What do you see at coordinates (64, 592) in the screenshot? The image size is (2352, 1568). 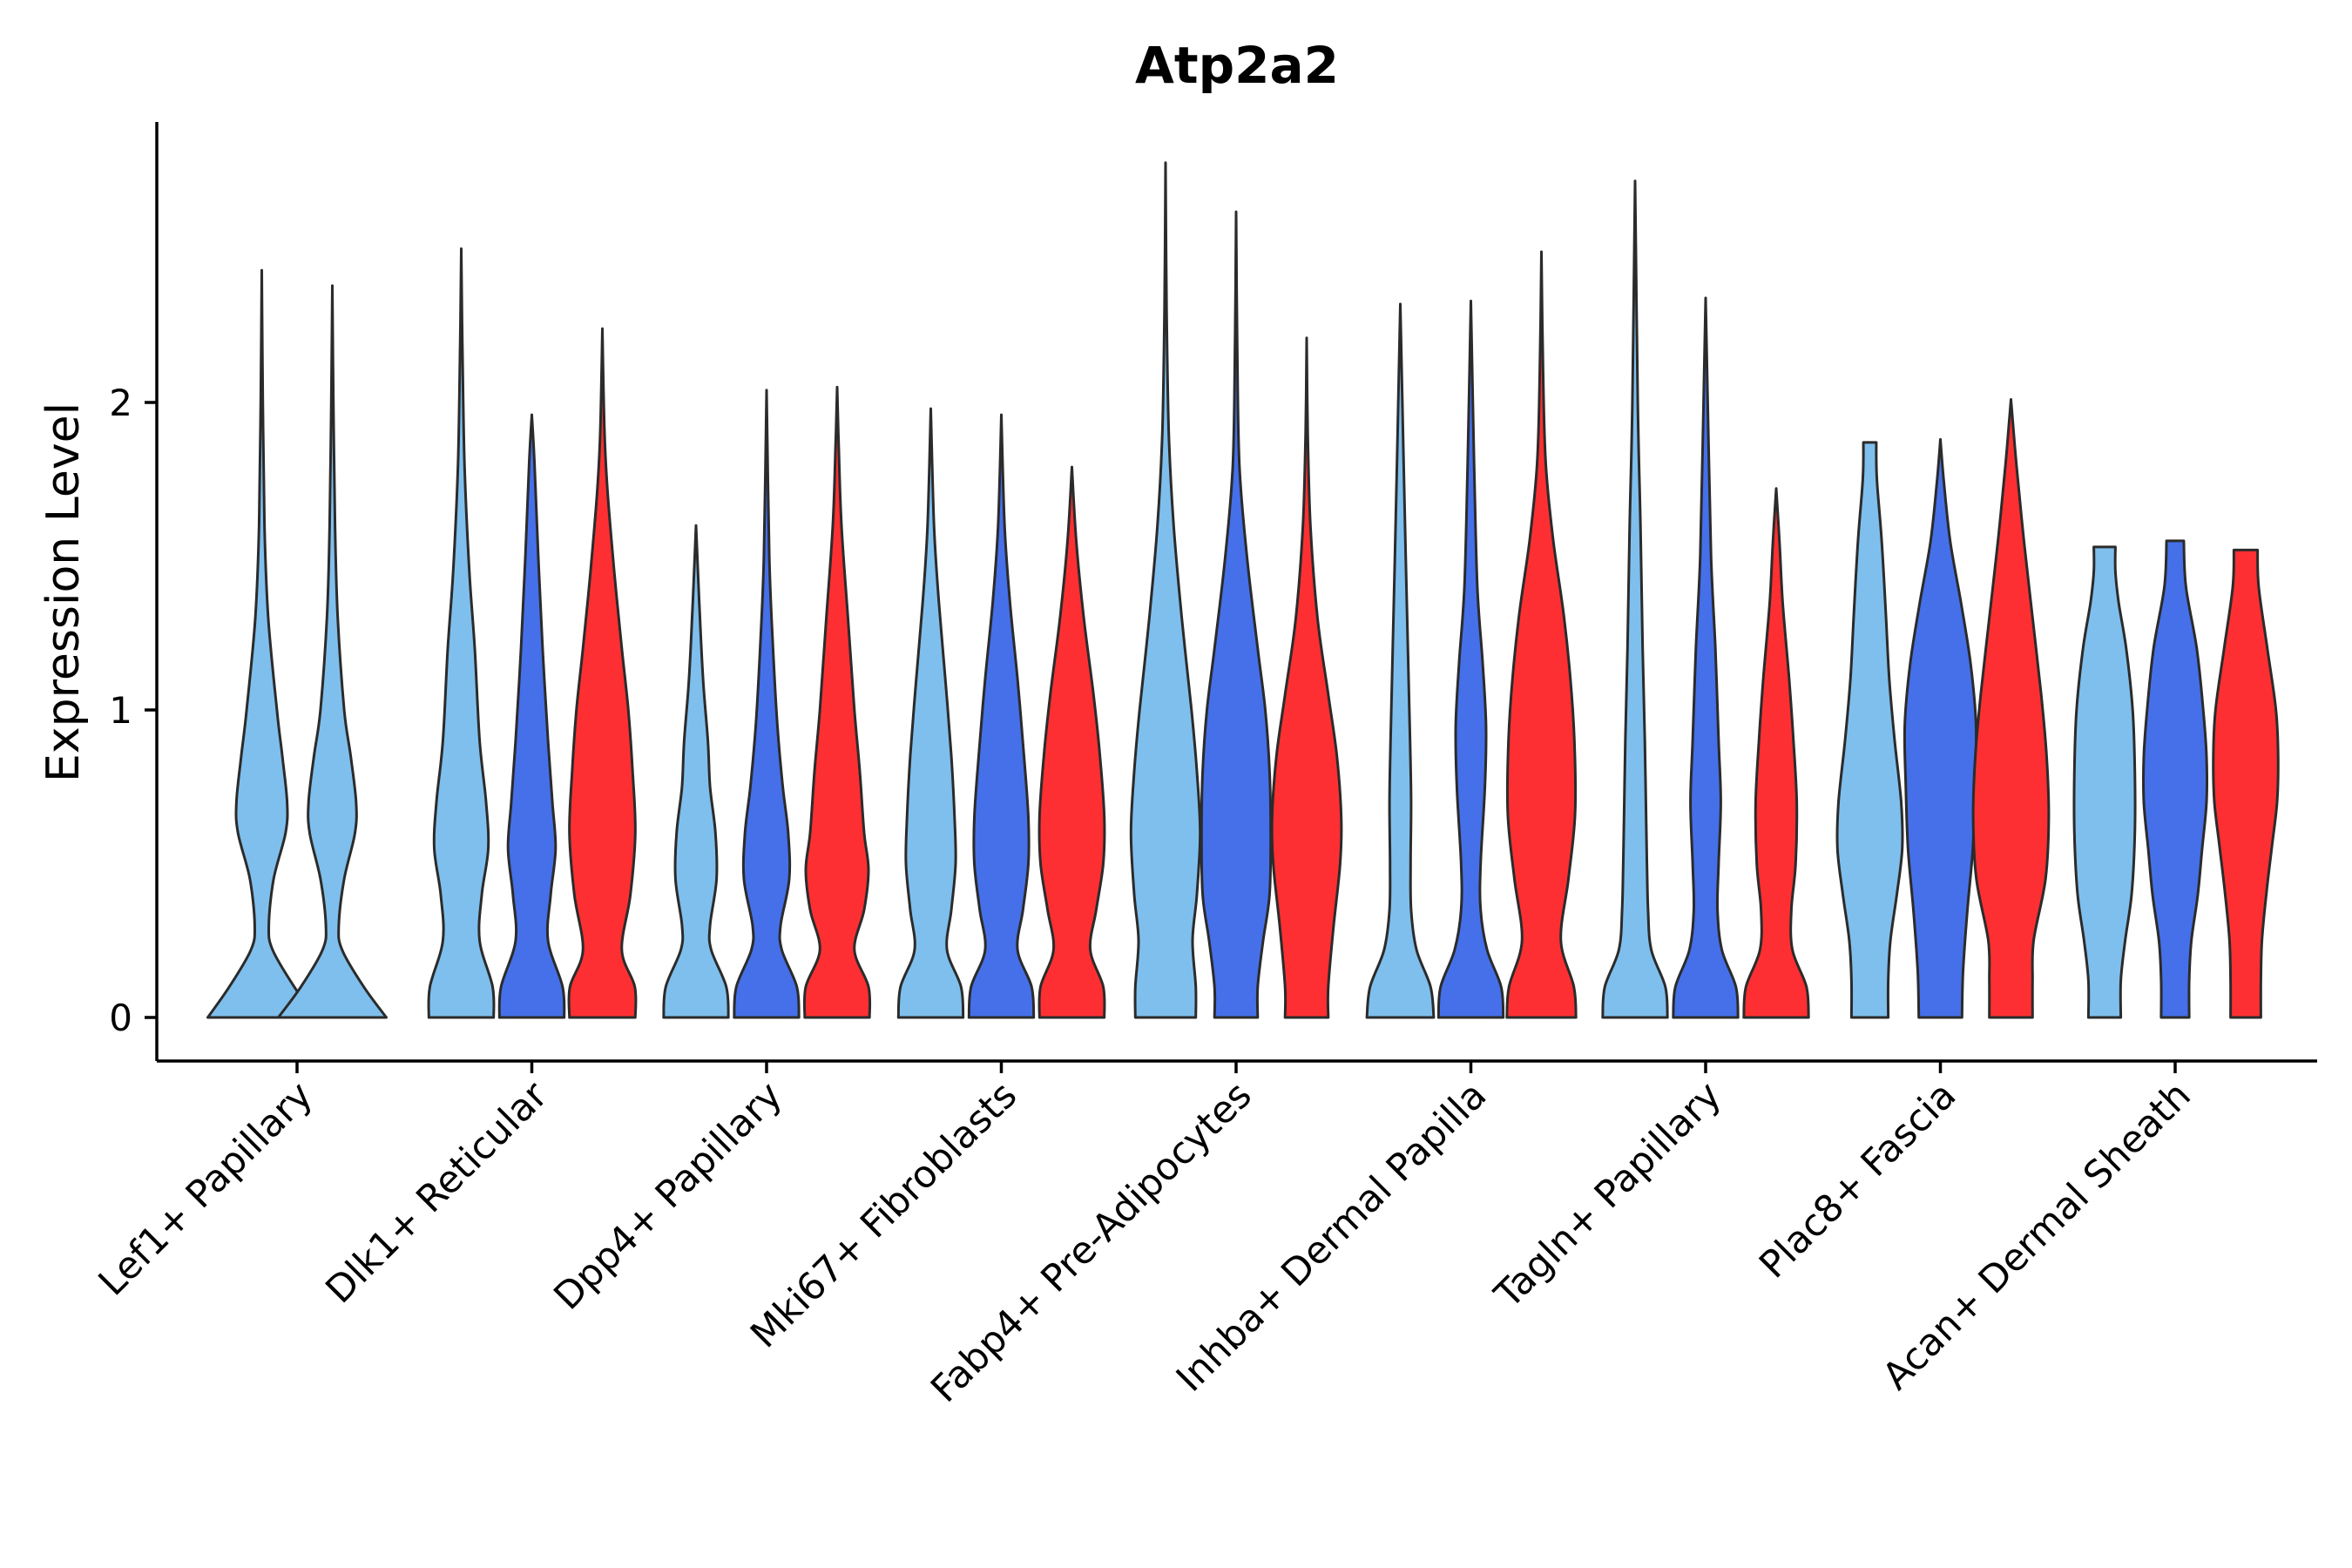 I see `y-axis-label: Expression Level` at bounding box center [64, 592].